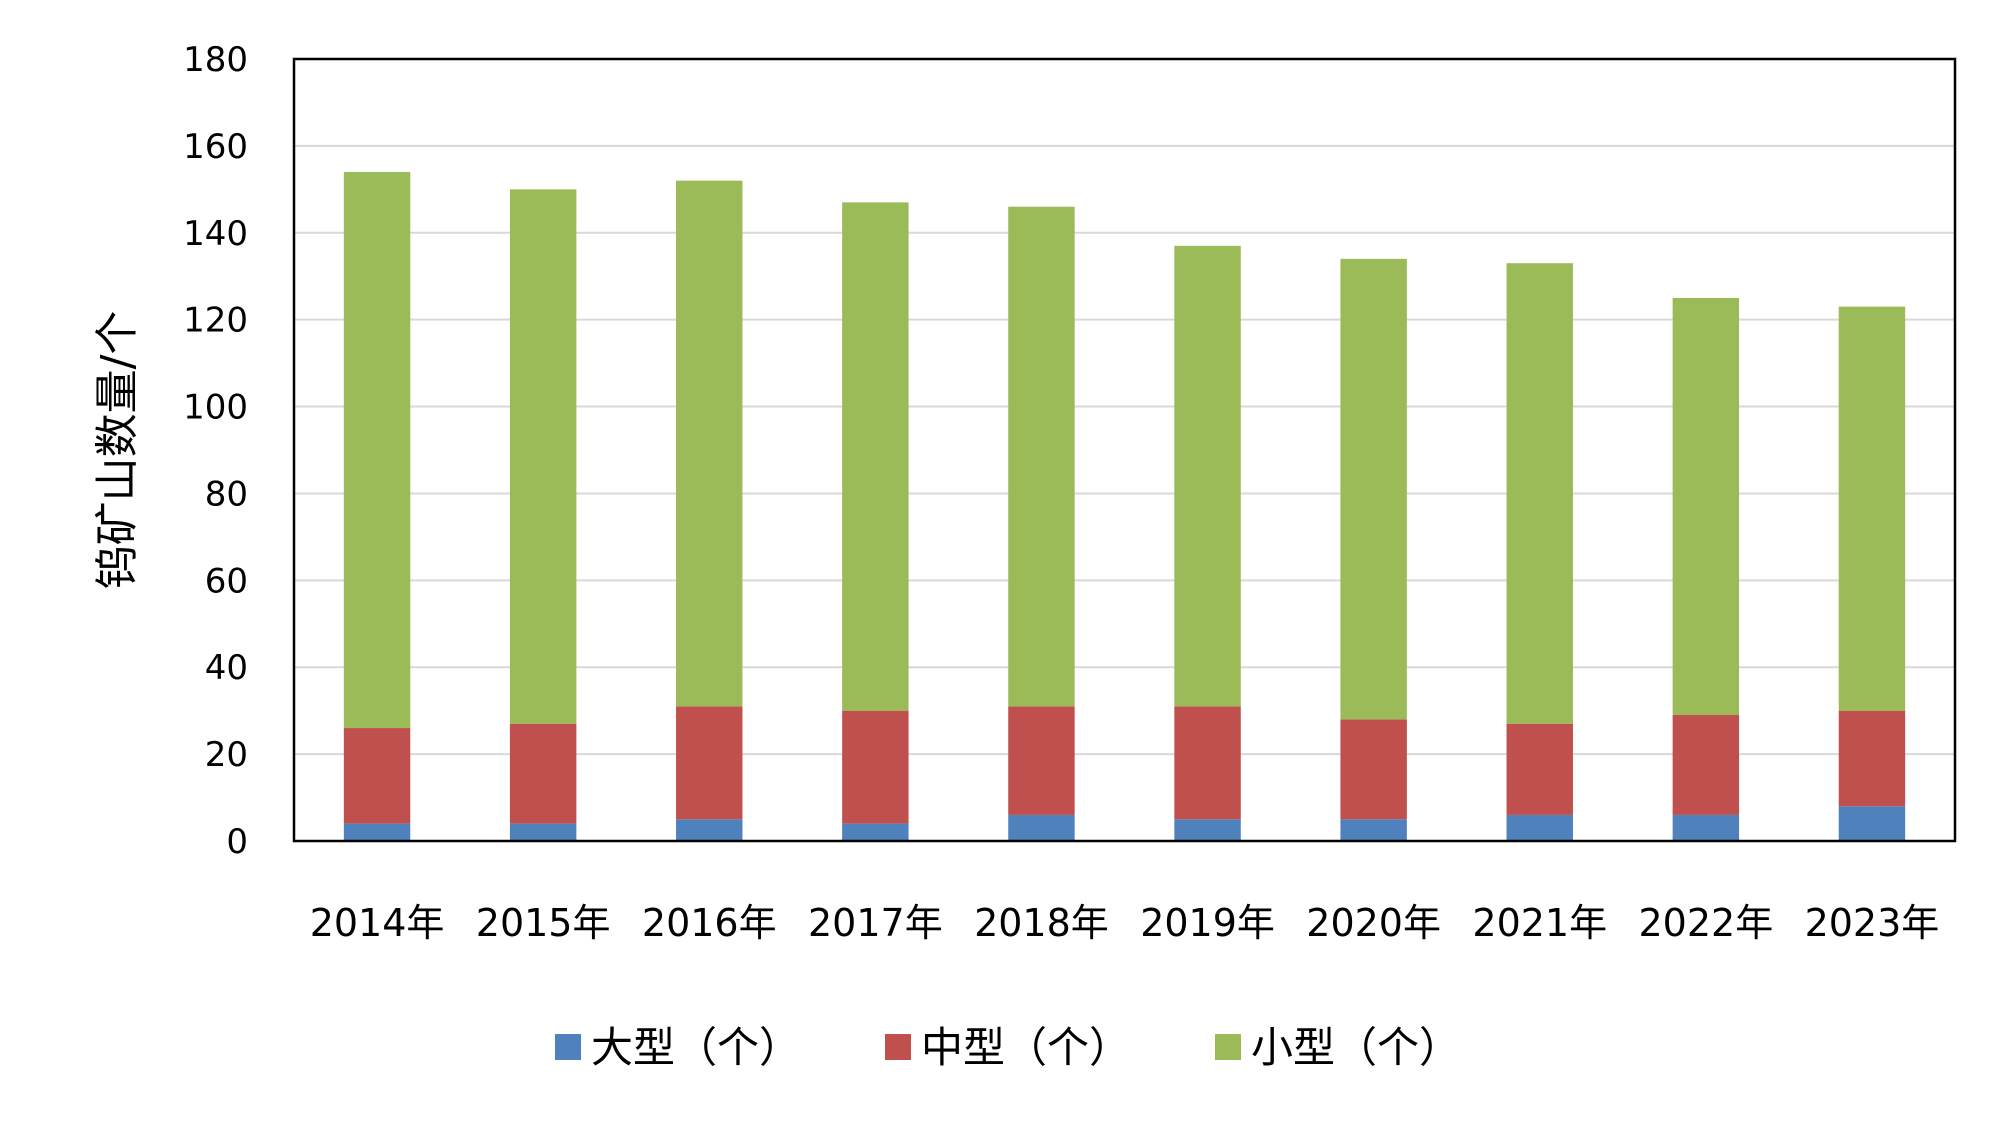  What do you see at coordinates (215, 408) in the screenshot?
I see `y-tick-label: 100` at bounding box center [215, 408].